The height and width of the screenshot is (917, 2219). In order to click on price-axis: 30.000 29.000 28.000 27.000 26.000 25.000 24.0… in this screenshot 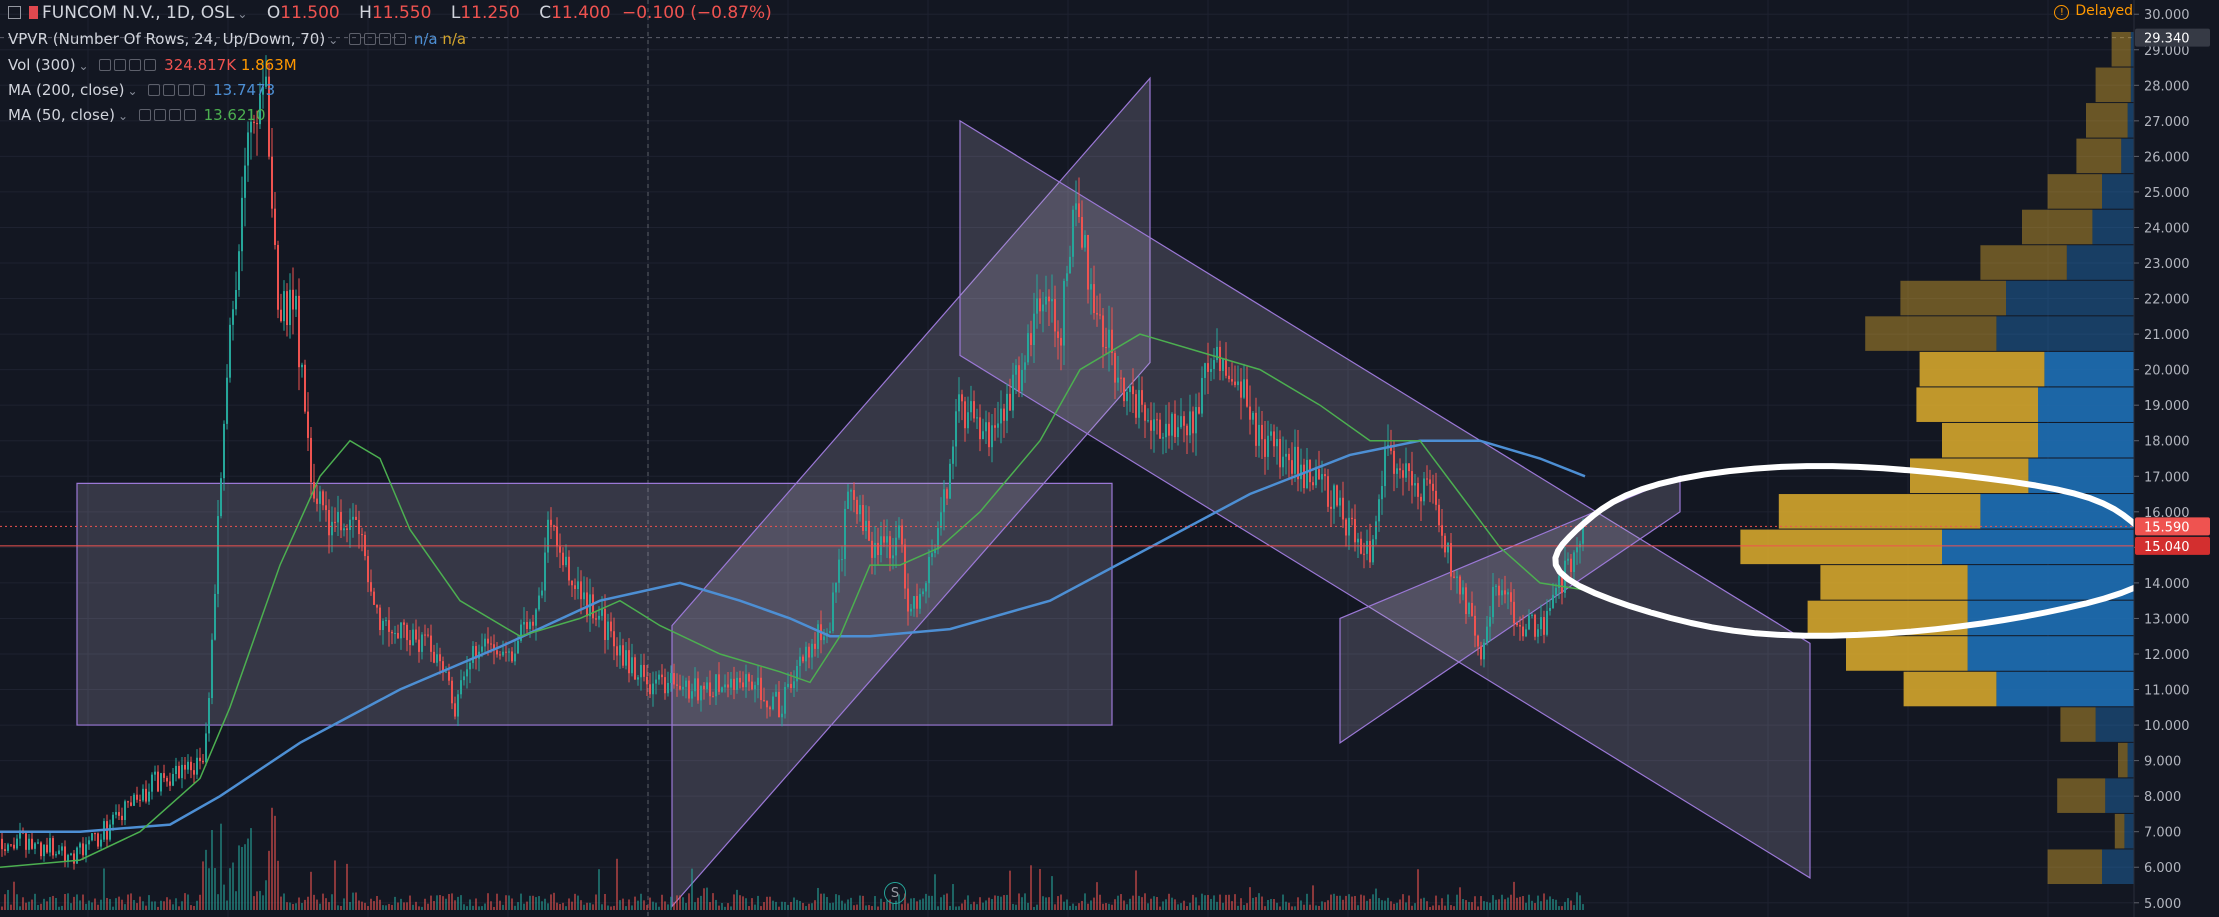, I will do `click(2176, 458)`.